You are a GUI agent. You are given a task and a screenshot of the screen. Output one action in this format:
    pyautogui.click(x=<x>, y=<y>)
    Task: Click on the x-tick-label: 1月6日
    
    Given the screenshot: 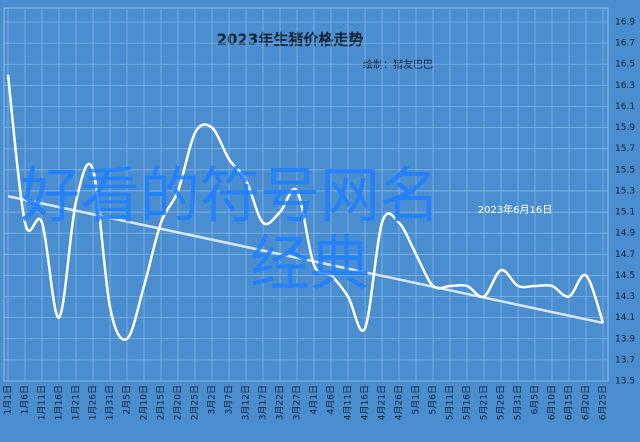 What is the action you would take?
    pyautogui.click(x=25, y=399)
    